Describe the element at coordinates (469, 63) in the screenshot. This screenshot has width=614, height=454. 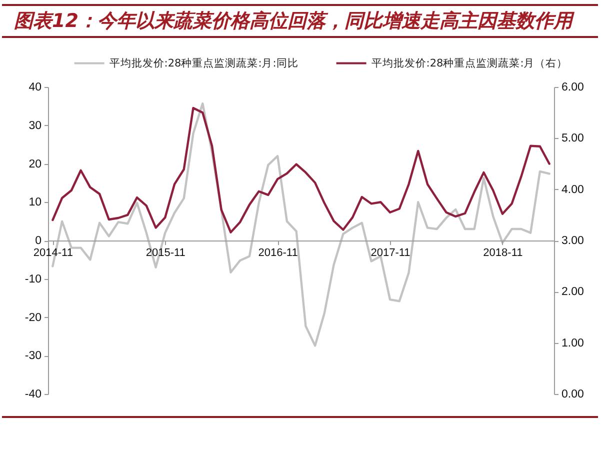
I see `legend-label: 平均批发价:28种重点监测蔬菜:月（右）` at that location.